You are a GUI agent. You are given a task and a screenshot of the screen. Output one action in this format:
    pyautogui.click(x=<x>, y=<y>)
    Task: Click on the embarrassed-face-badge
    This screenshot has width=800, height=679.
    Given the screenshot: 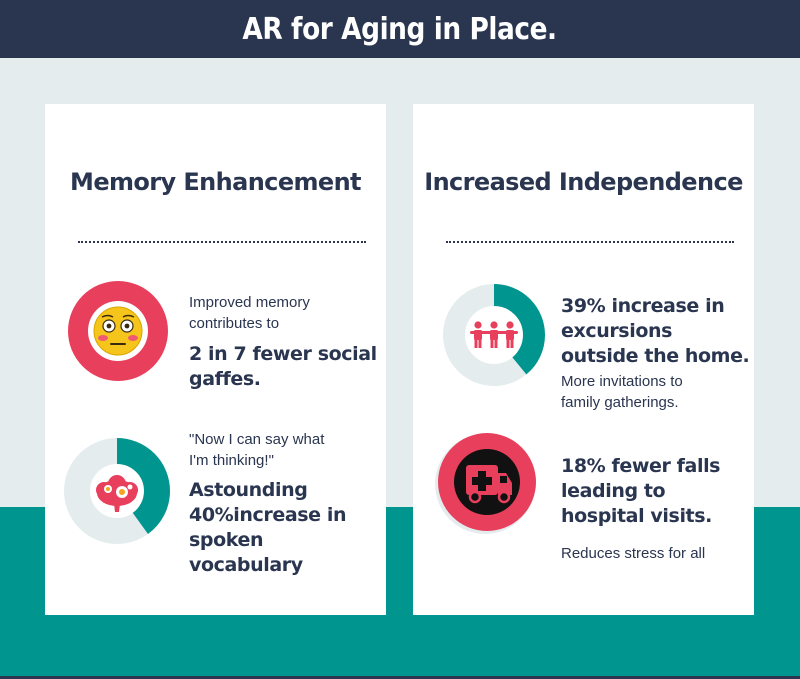 What is the action you would take?
    pyautogui.click(x=118, y=331)
    